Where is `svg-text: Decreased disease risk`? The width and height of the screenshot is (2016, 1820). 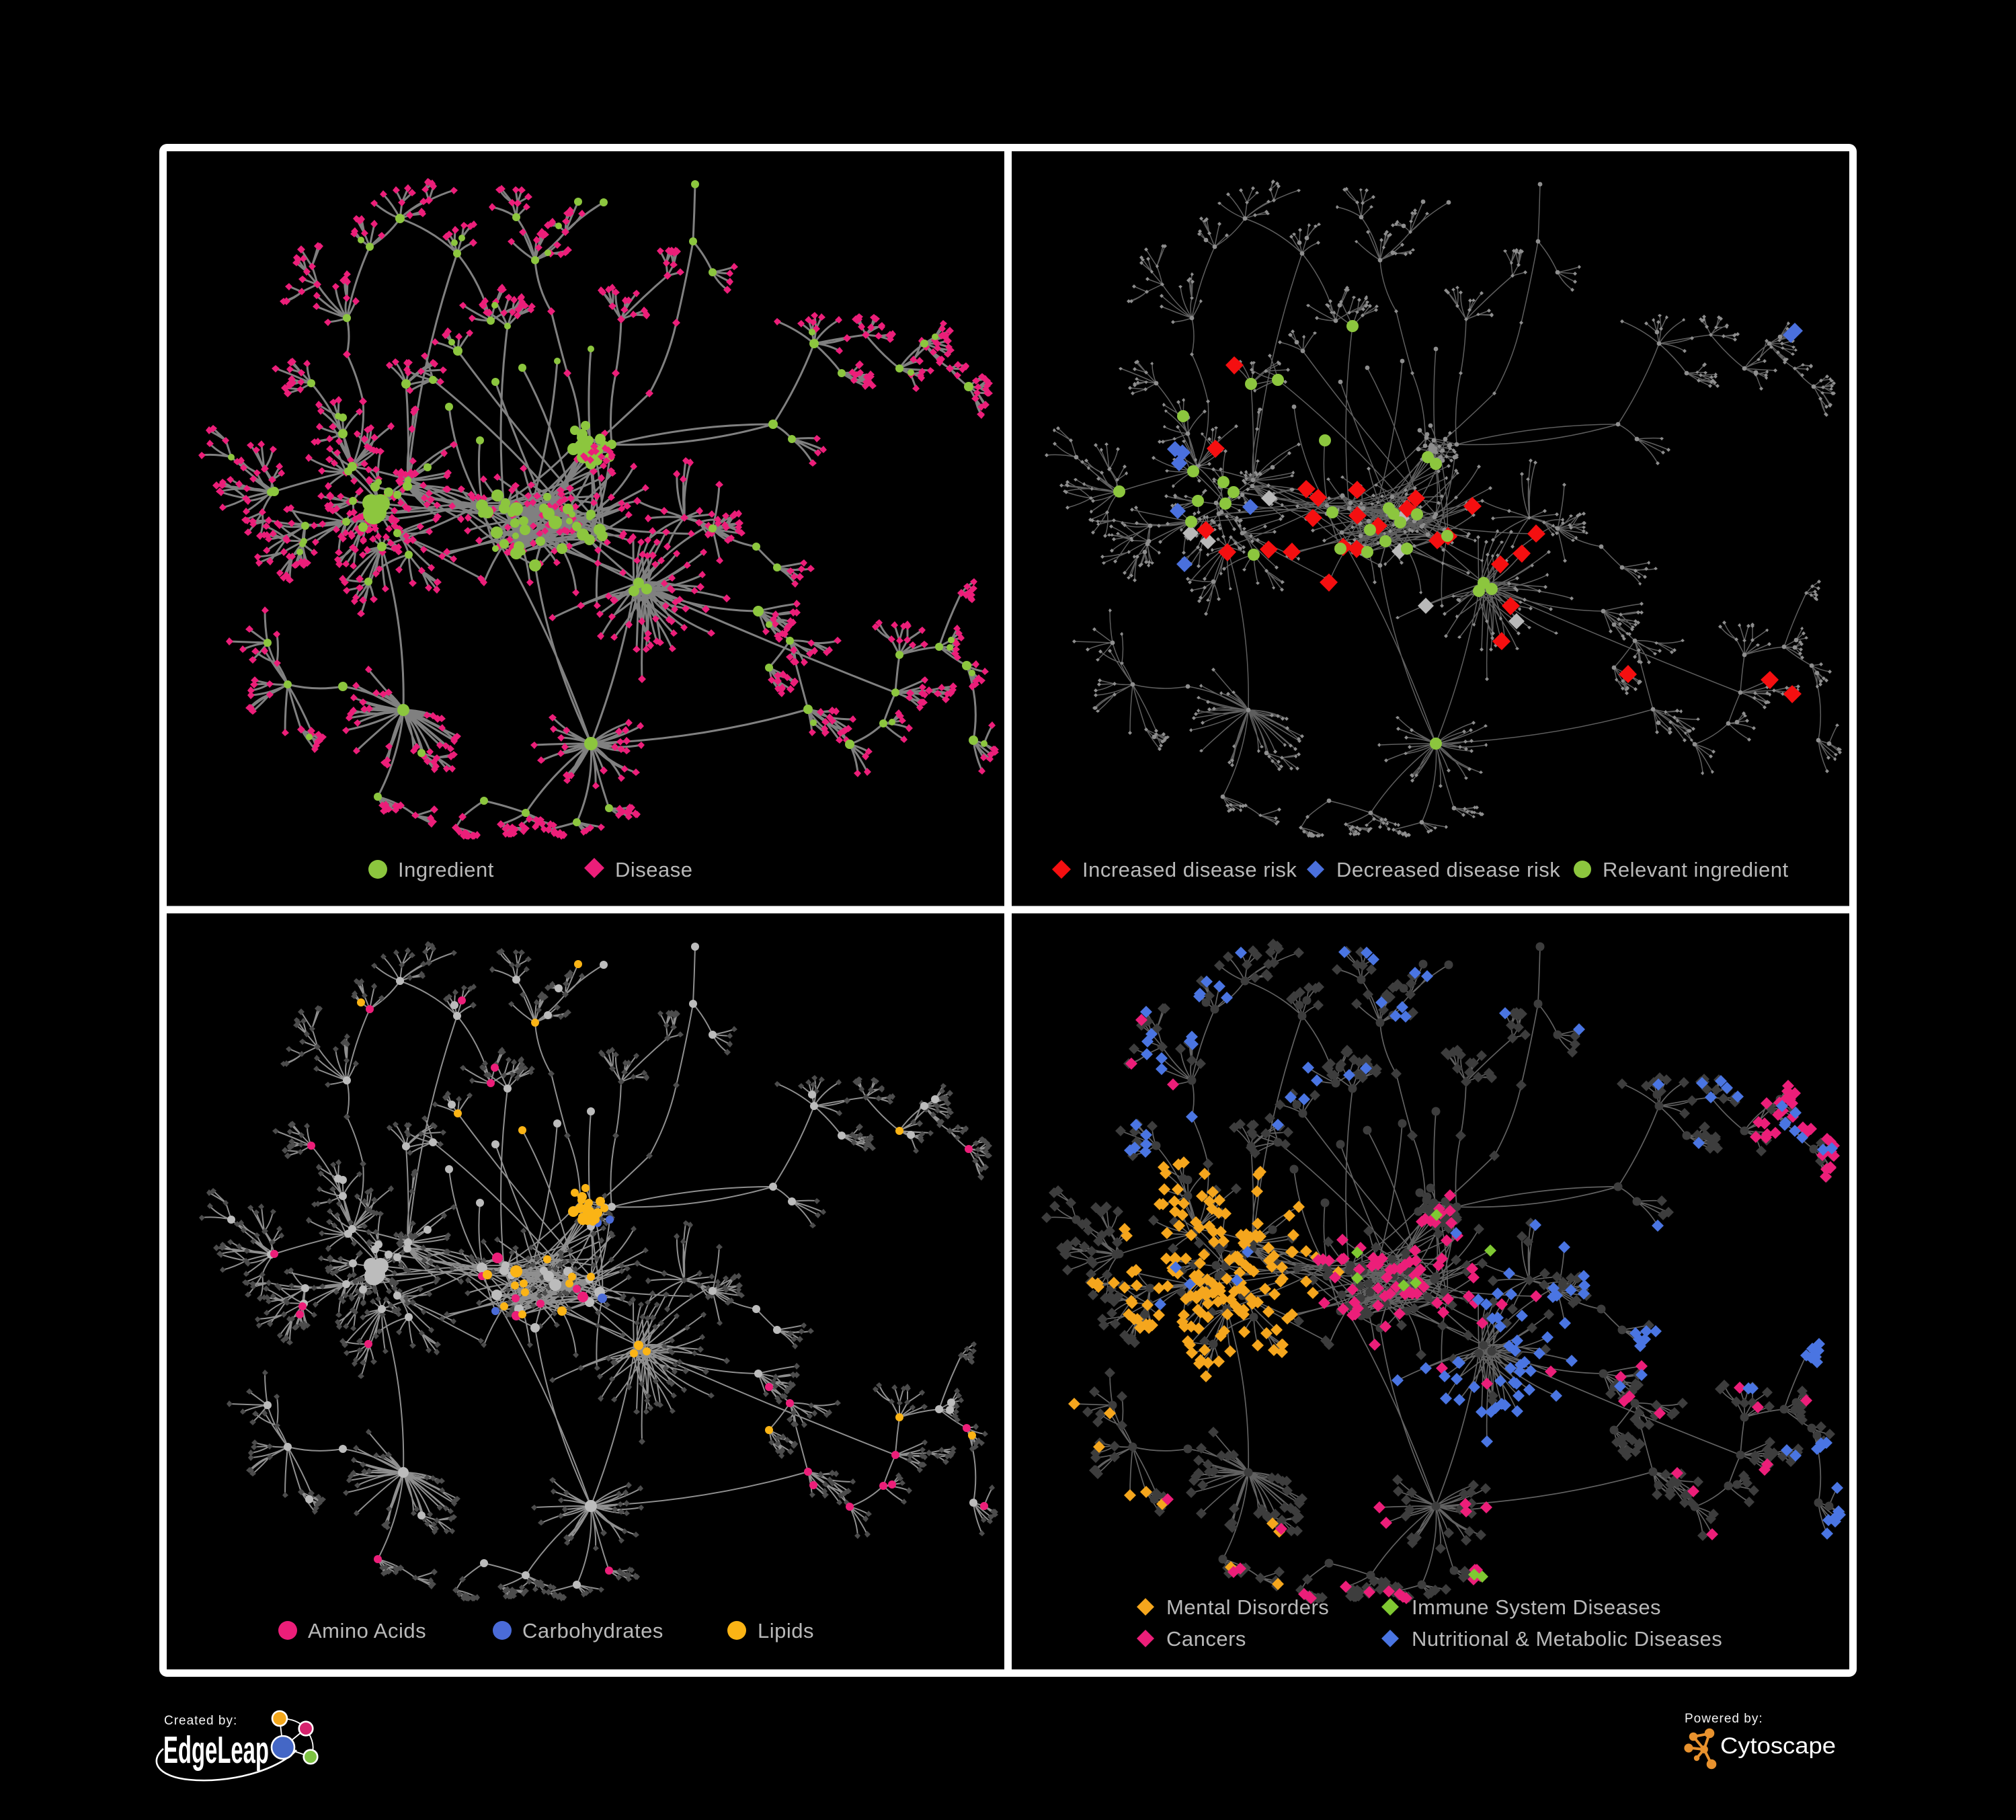 svg-text: Decreased disease risk is located at coordinates (1448, 869).